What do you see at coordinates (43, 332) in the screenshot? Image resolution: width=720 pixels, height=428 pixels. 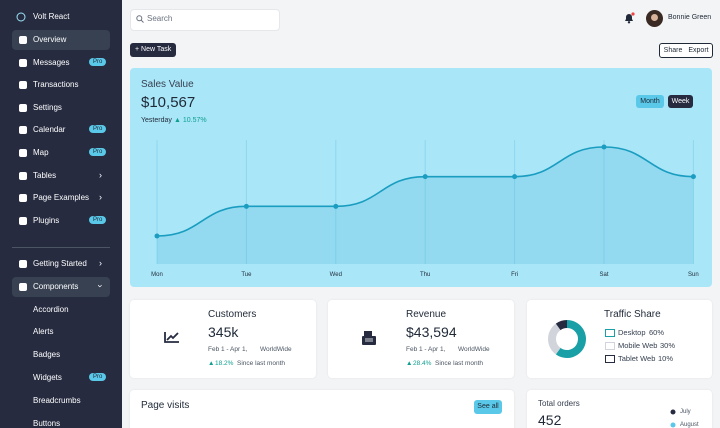 I see `nav-label: Alerts` at bounding box center [43, 332].